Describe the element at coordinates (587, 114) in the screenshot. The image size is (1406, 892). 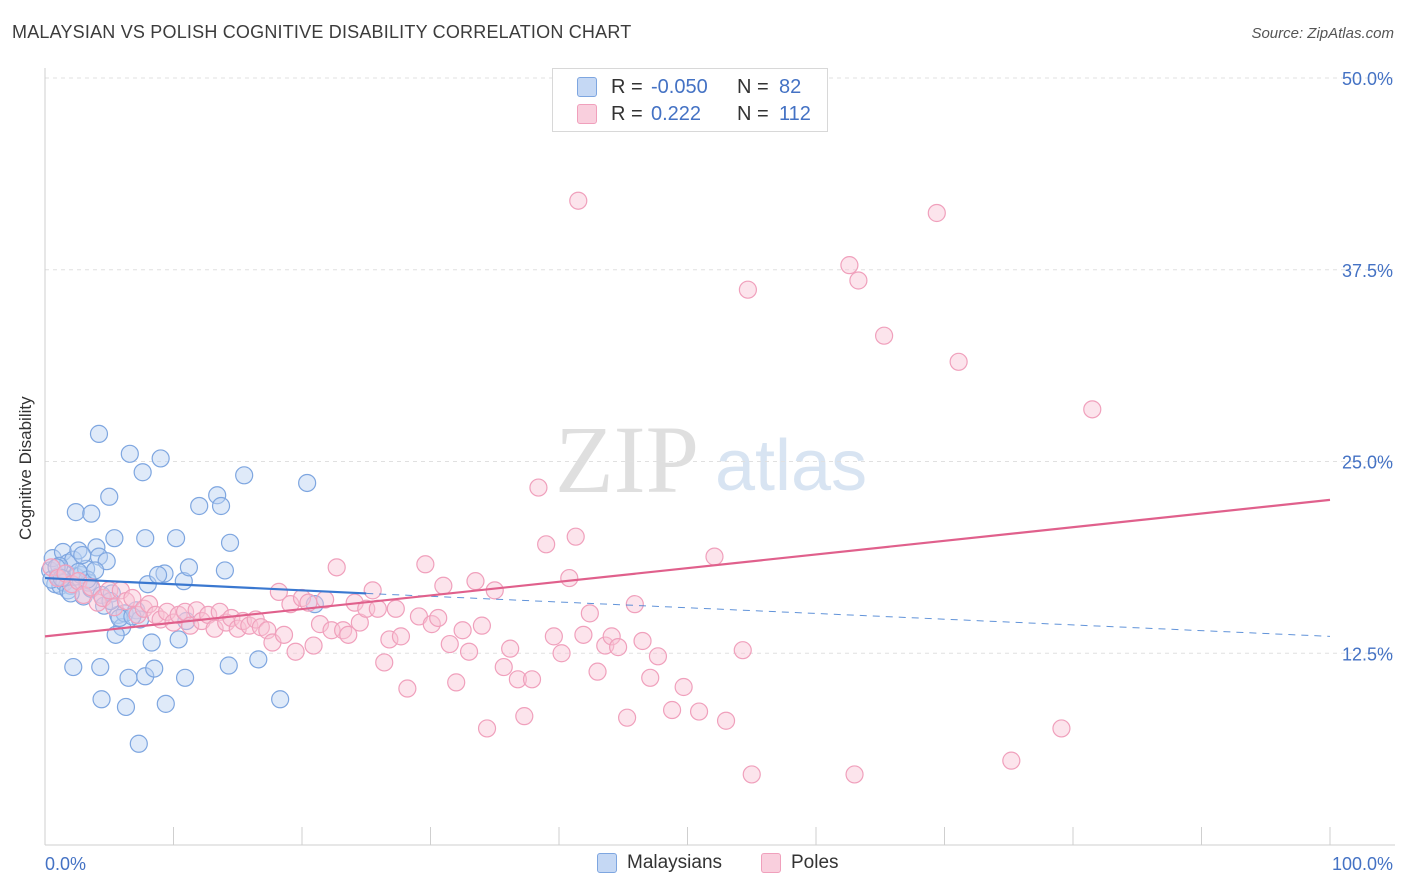
I see `poles-swatch` at that location.